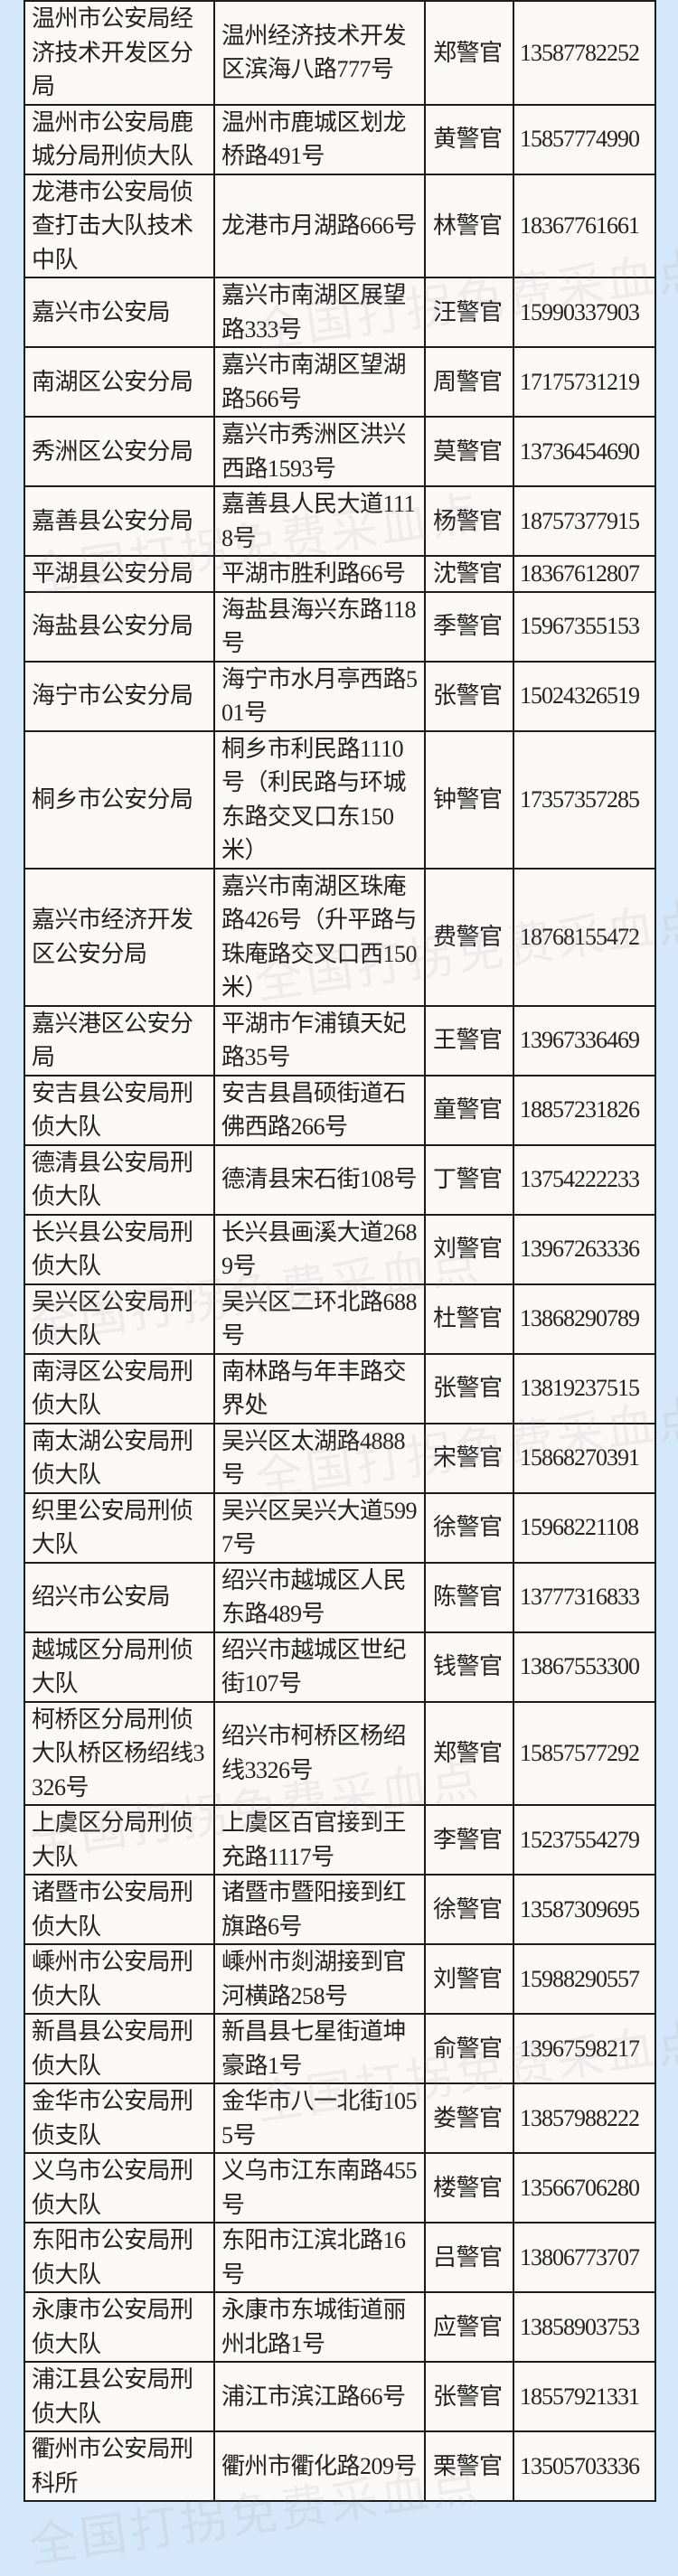  What do you see at coordinates (469, 2258) in the screenshot?
I see `officer-cell: 吕警官` at bounding box center [469, 2258].